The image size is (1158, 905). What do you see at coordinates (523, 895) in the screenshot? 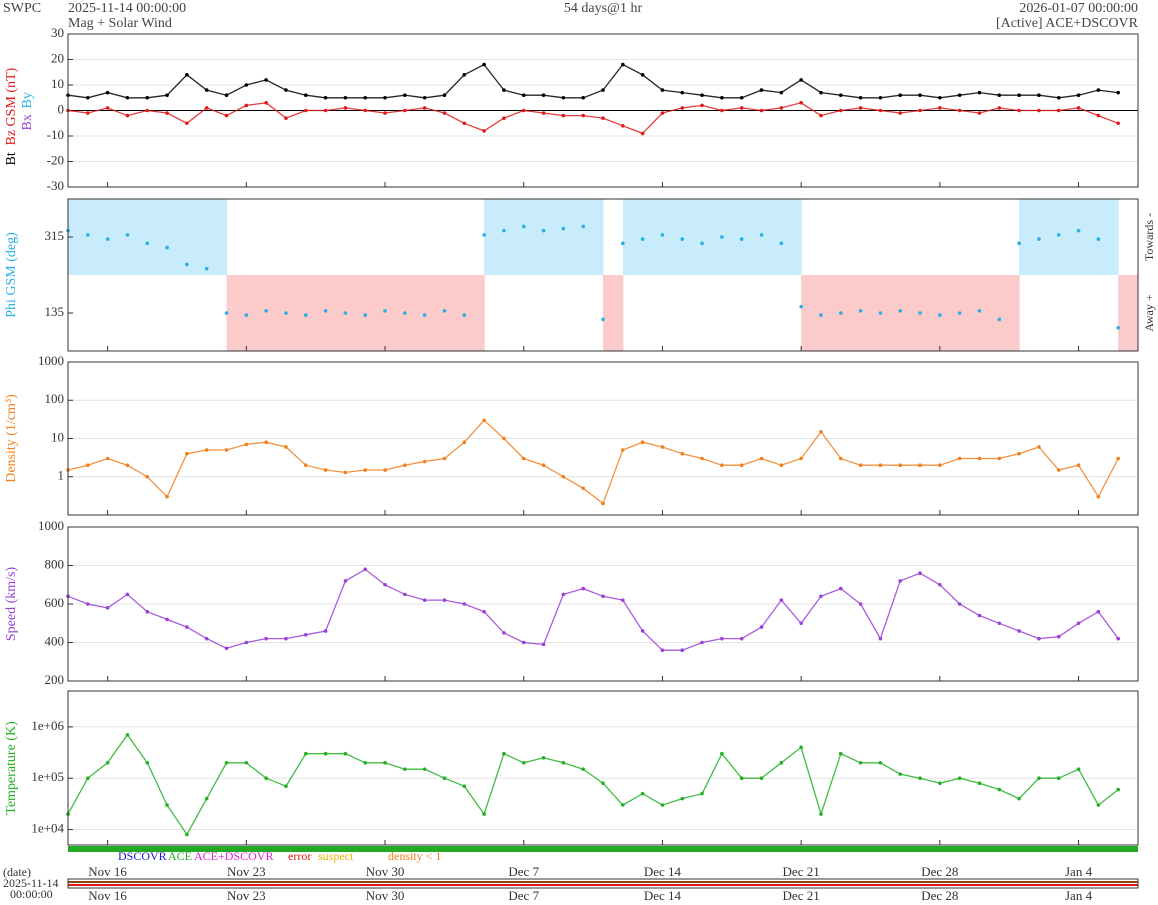
I see `x-tick-label: Dec 7` at bounding box center [523, 895].